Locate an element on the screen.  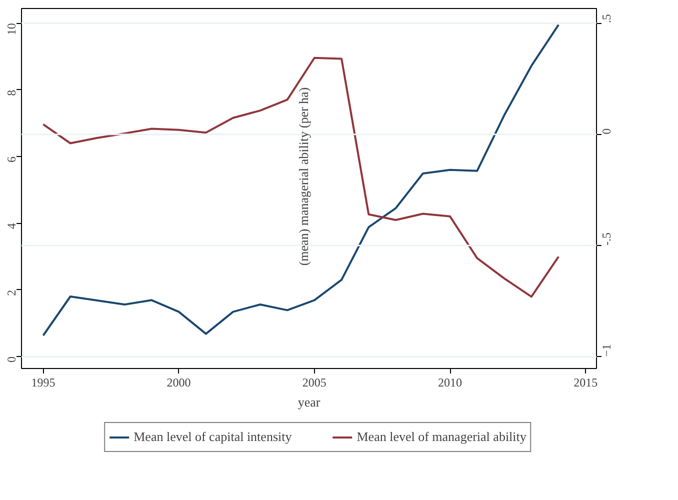
y2-tick-label: .5 is located at coordinates (607, 19).